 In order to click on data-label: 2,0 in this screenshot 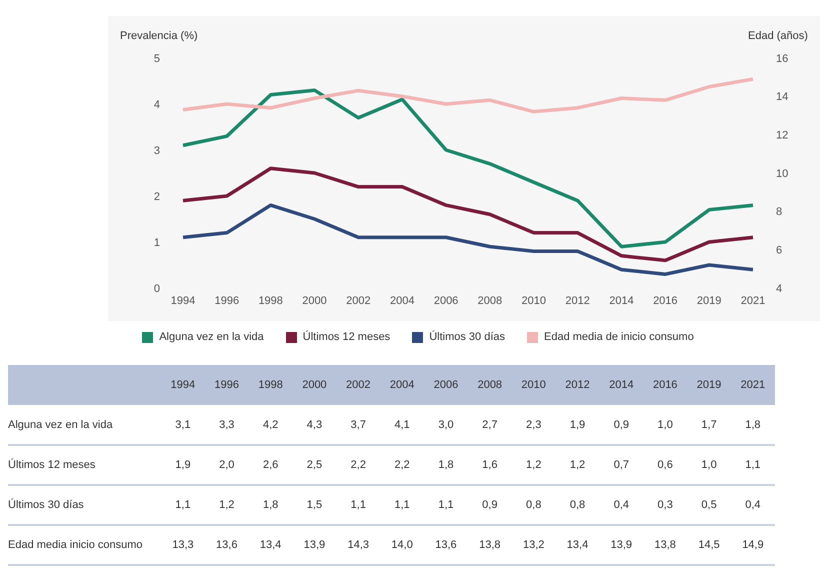, I will do `click(227, 465)`.